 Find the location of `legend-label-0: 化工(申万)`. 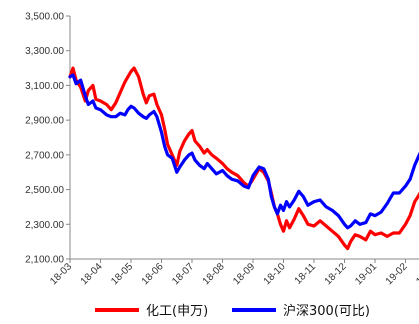

legend-label-0: 化工(申万) is located at coordinates (177, 311).